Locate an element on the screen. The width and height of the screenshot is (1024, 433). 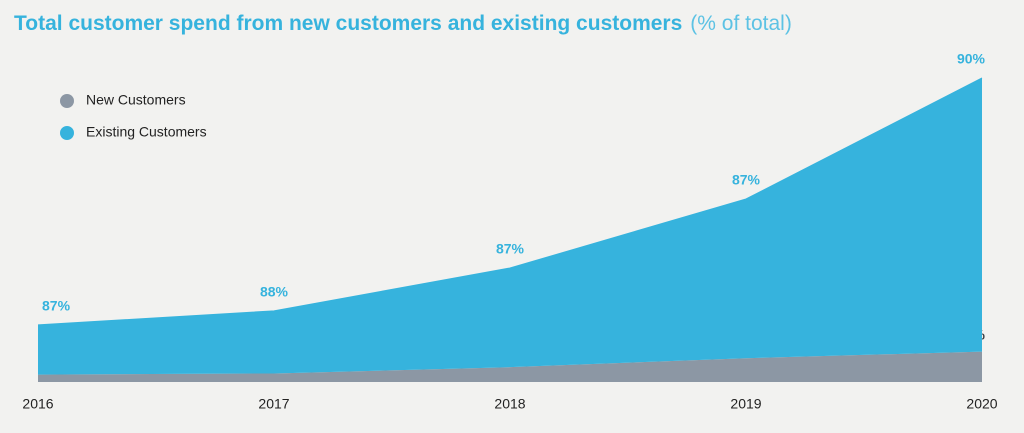
x-tick-label: 2017 is located at coordinates (273, 404).